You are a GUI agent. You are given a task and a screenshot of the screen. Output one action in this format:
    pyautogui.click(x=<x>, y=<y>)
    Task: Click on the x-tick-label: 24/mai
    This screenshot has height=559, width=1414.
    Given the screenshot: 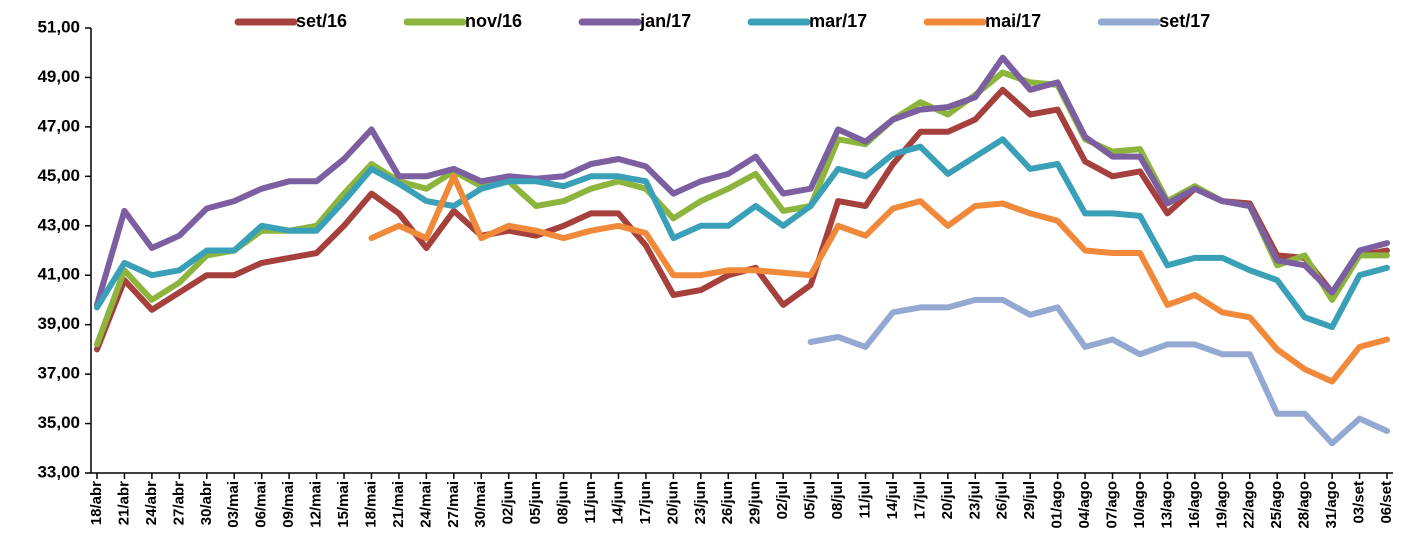 What is the action you would take?
    pyautogui.click(x=425, y=504)
    